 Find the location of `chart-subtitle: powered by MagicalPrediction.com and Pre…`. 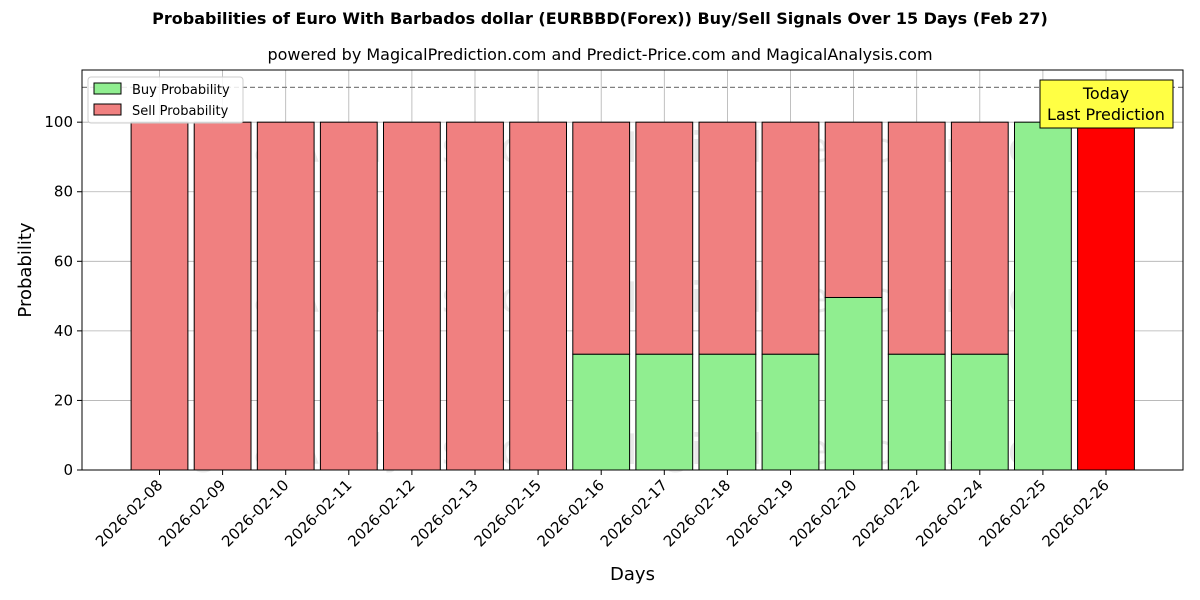

chart-subtitle: powered by MagicalPrediction.com and Pre… is located at coordinates (600, 54).